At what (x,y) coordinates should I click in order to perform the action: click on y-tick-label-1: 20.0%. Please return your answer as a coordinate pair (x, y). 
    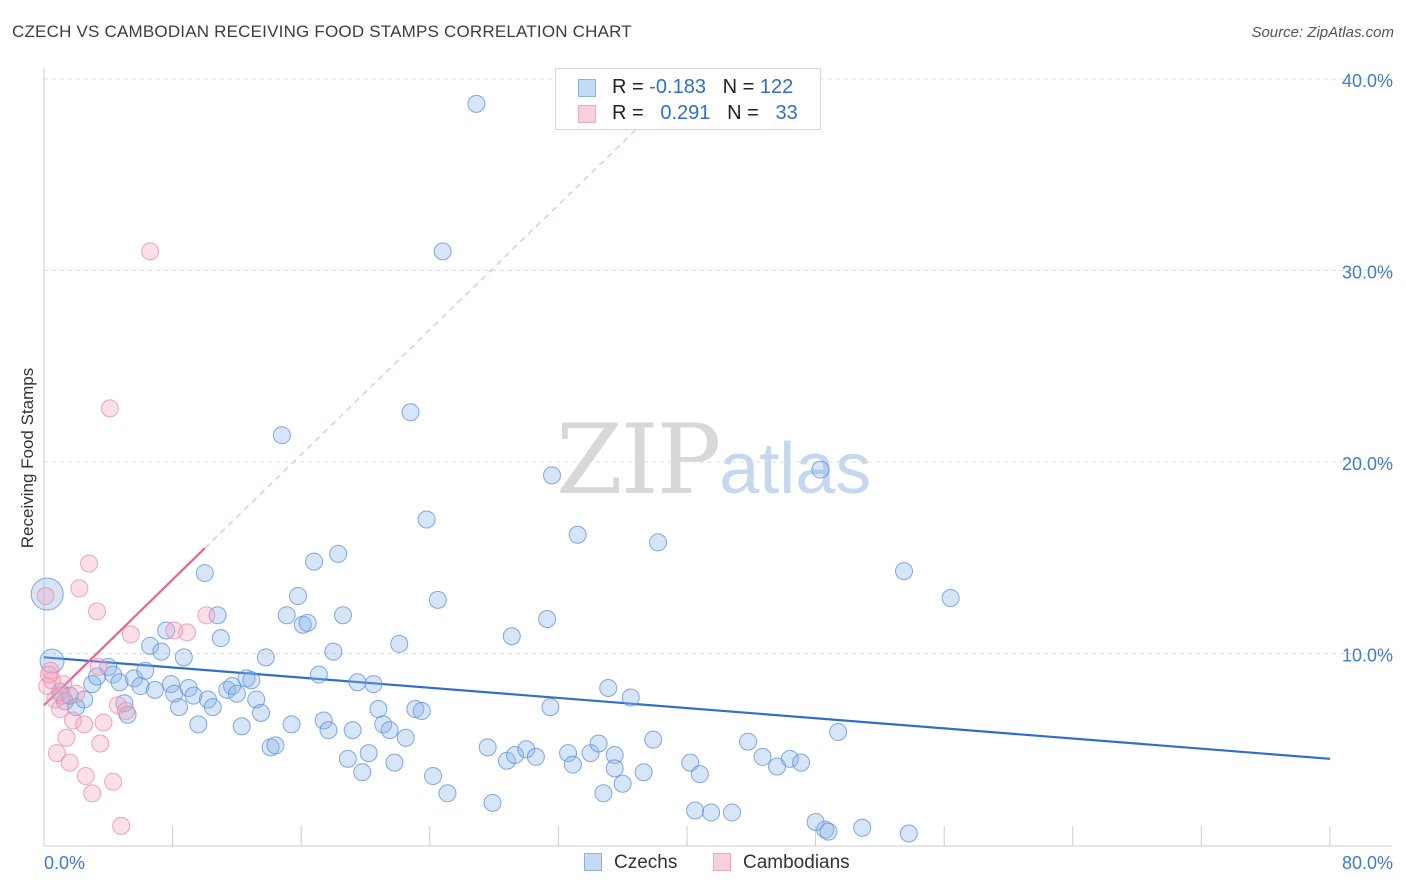
    Looking at the image, I should click on (1367, 464).